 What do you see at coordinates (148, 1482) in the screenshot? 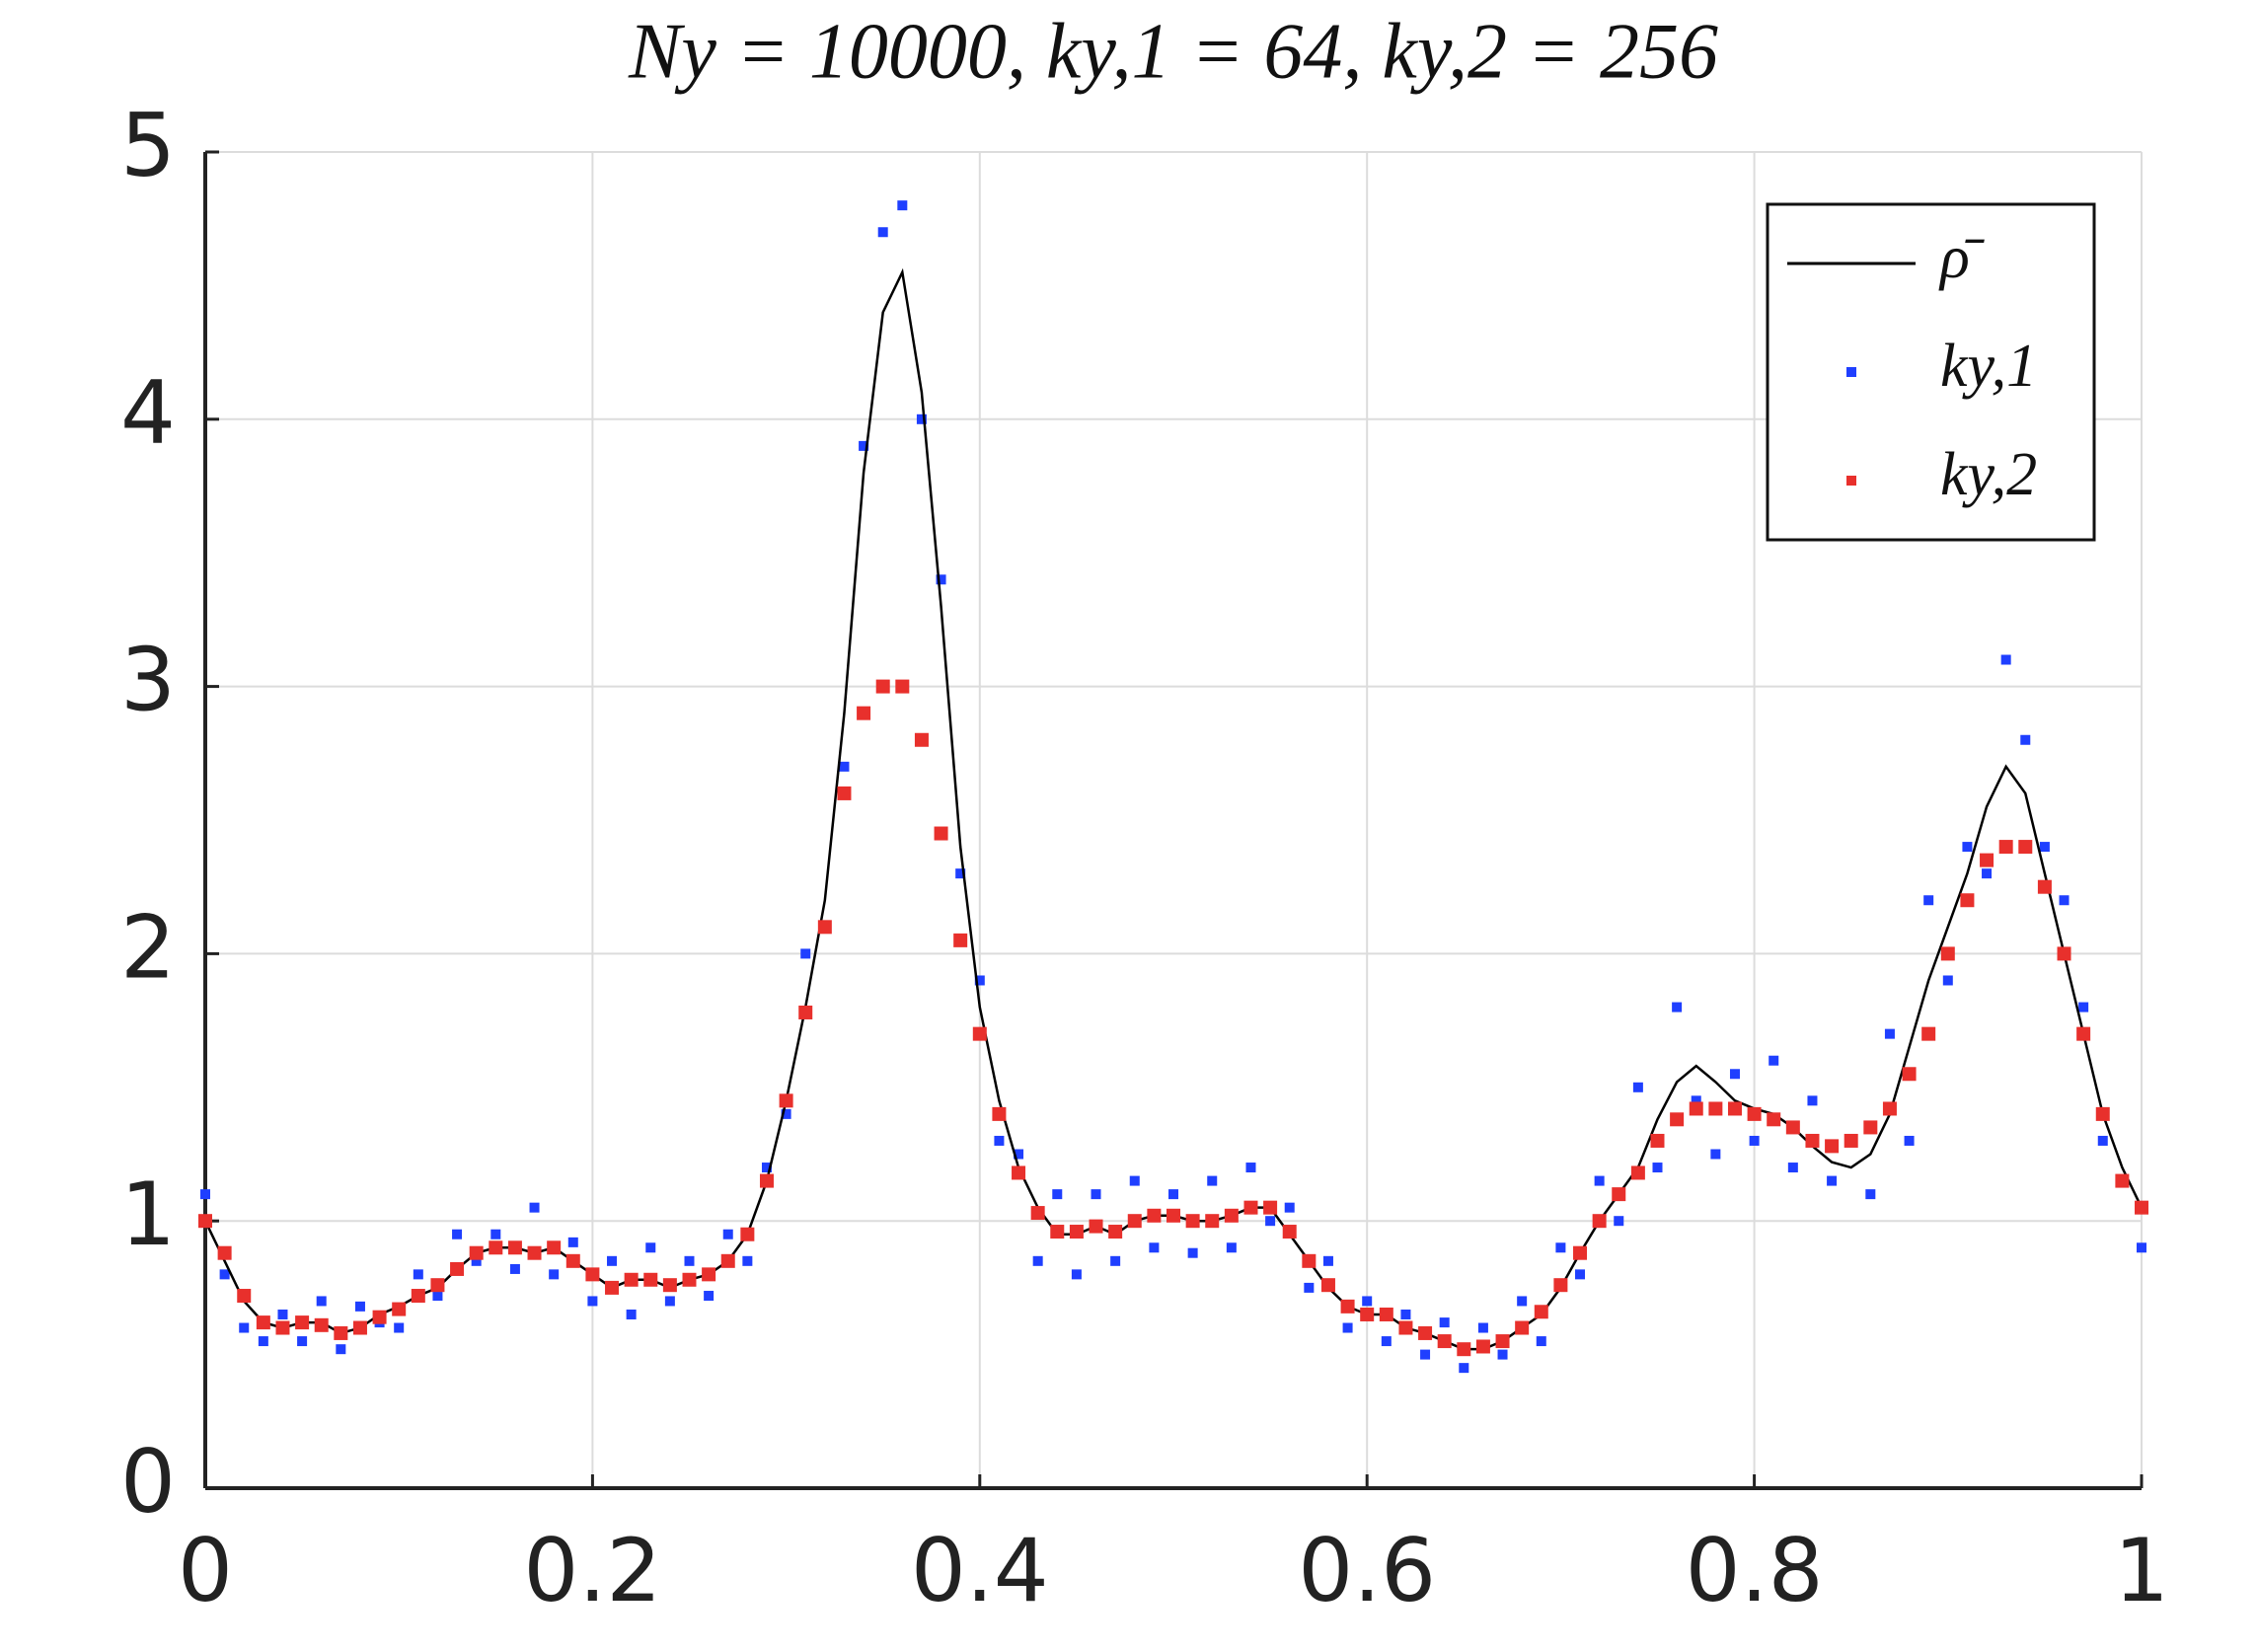
I see `y-tick-label: 0` at bounding box center [148, 1482].